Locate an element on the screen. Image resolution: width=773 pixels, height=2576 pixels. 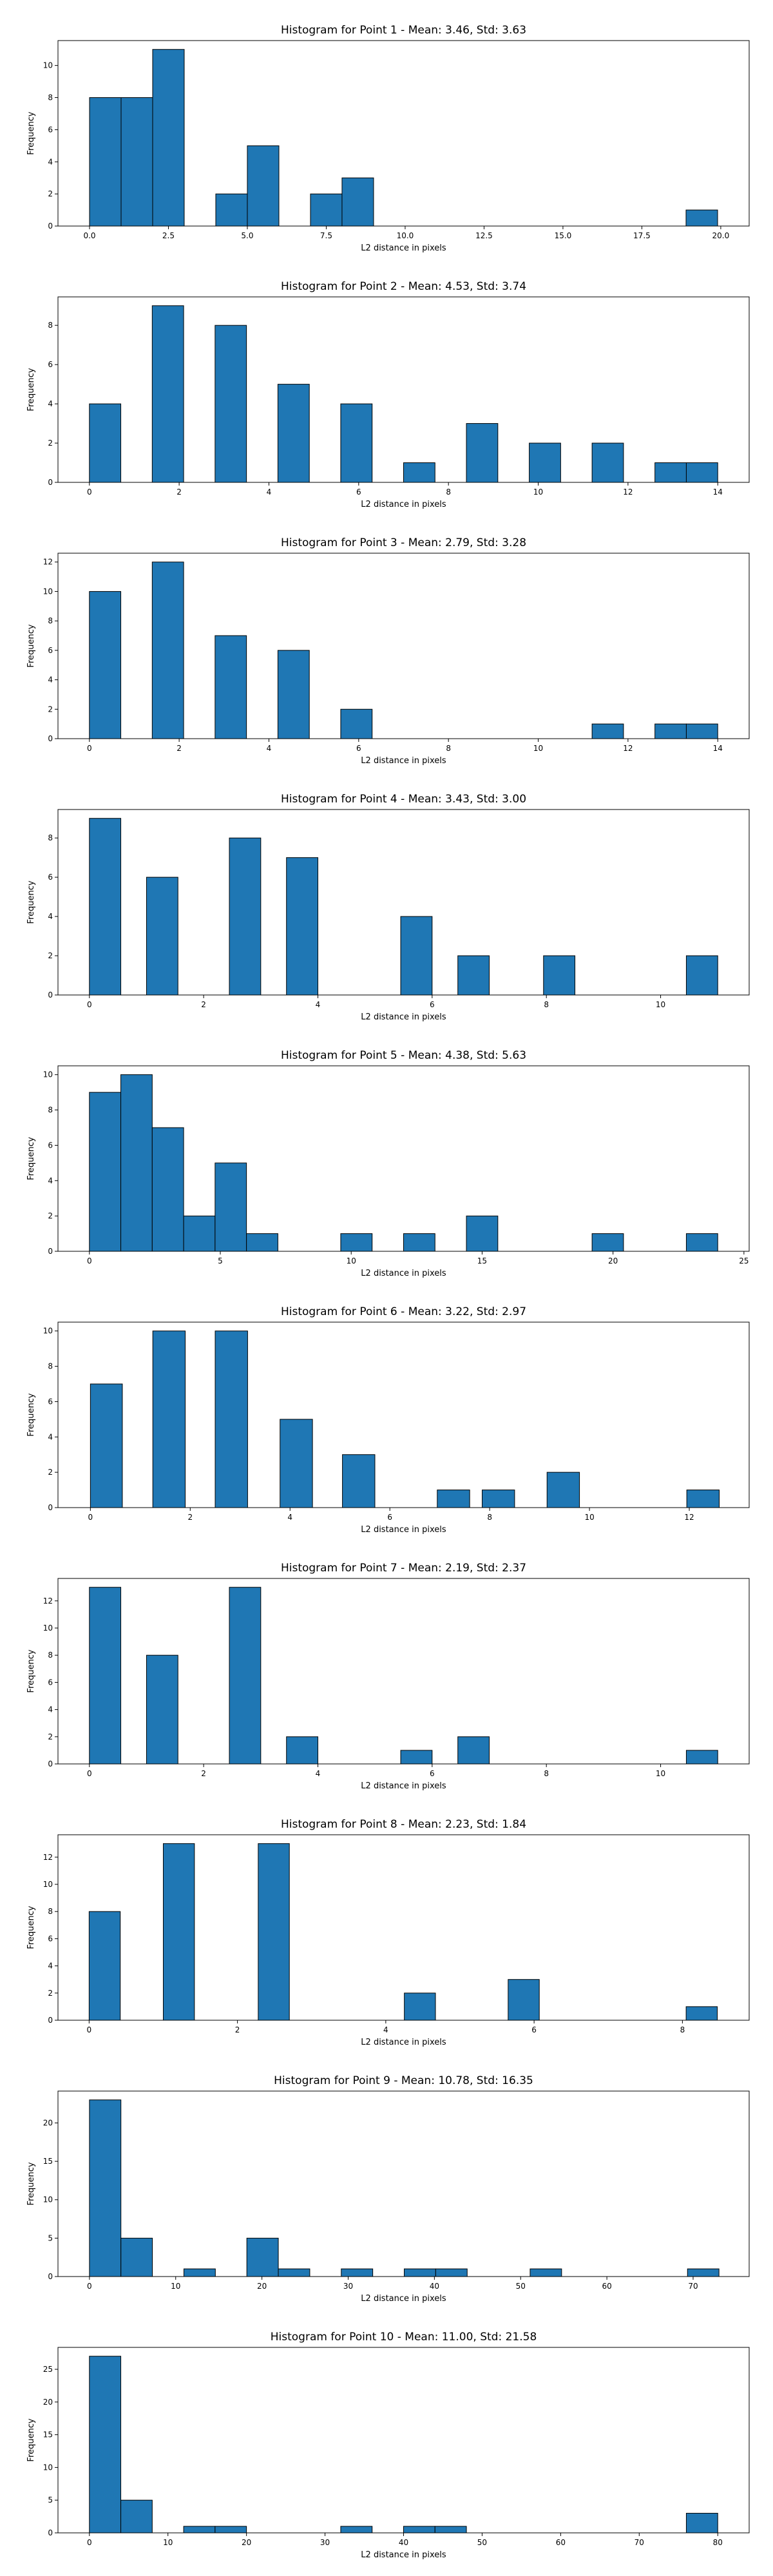
y-tick-label: 25 is located at coordinates (48, 2369).